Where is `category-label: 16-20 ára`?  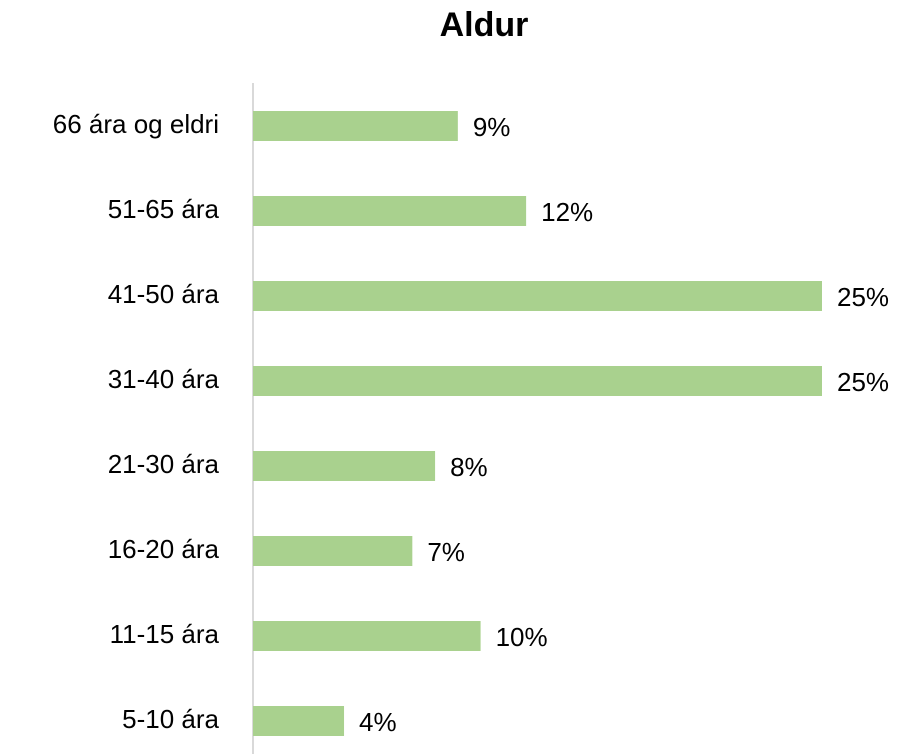
category-label: 16-20 ára is located at coordinates (164, 549).